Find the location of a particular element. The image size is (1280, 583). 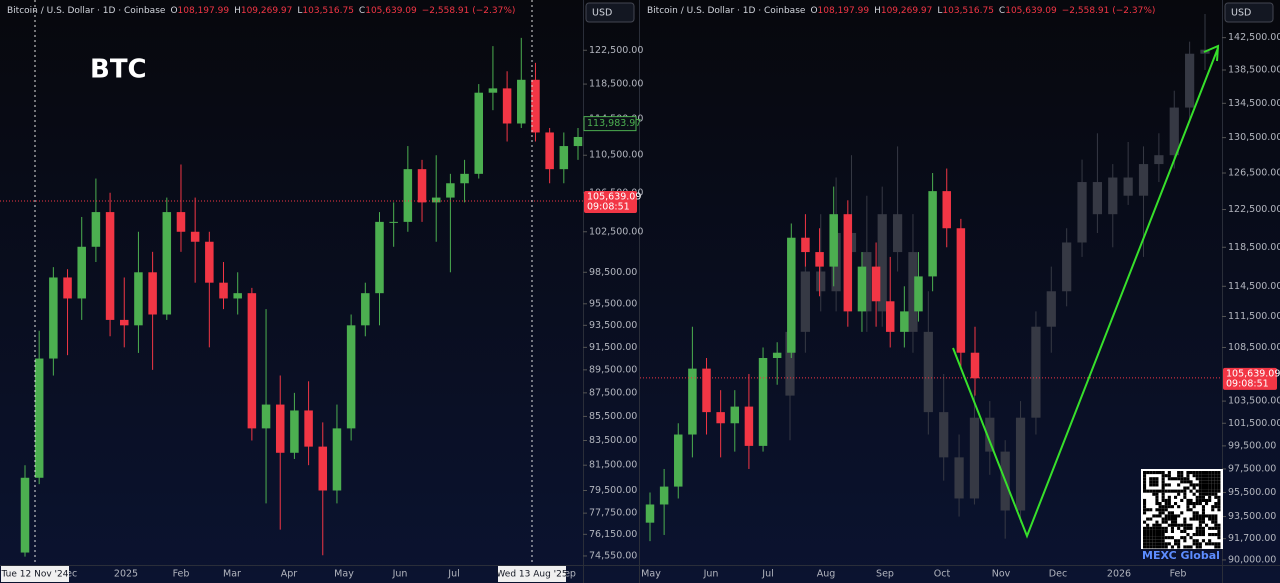

ohlc-key: H is located at coordinates (877, 11).